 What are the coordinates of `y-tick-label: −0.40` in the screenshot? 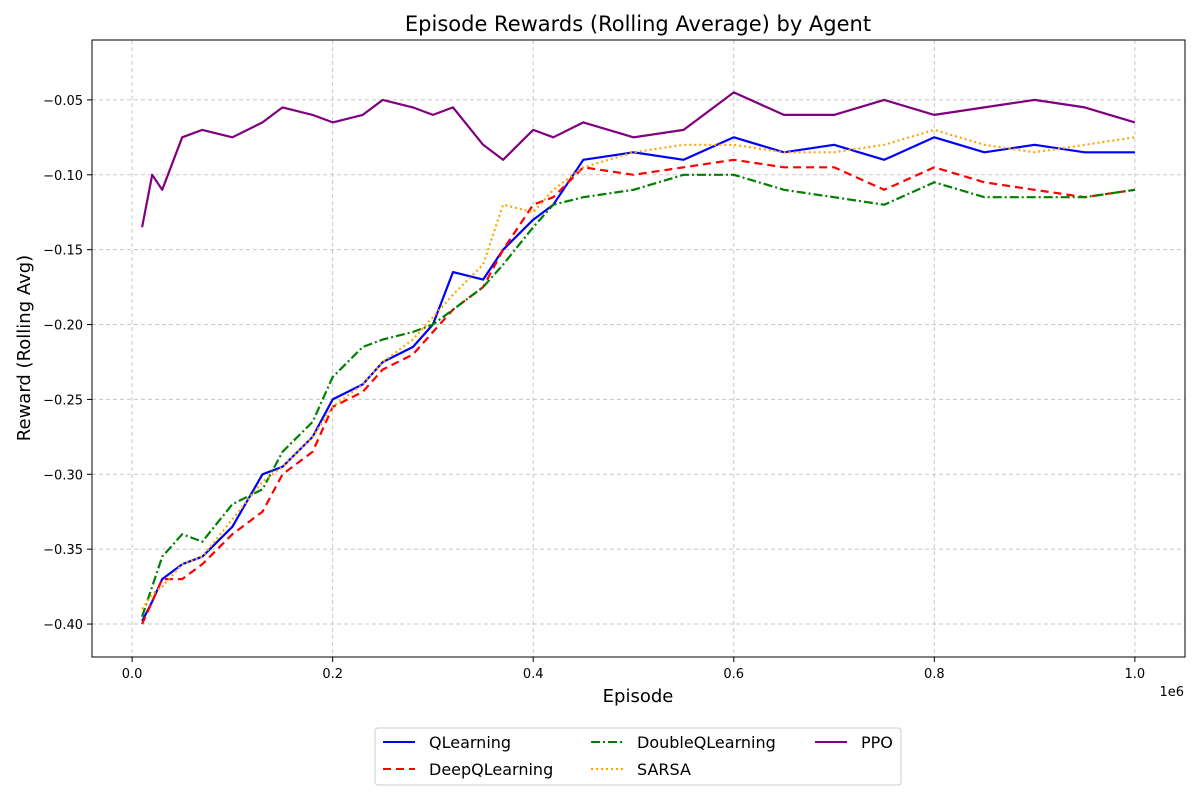 It's located at (63, 625).